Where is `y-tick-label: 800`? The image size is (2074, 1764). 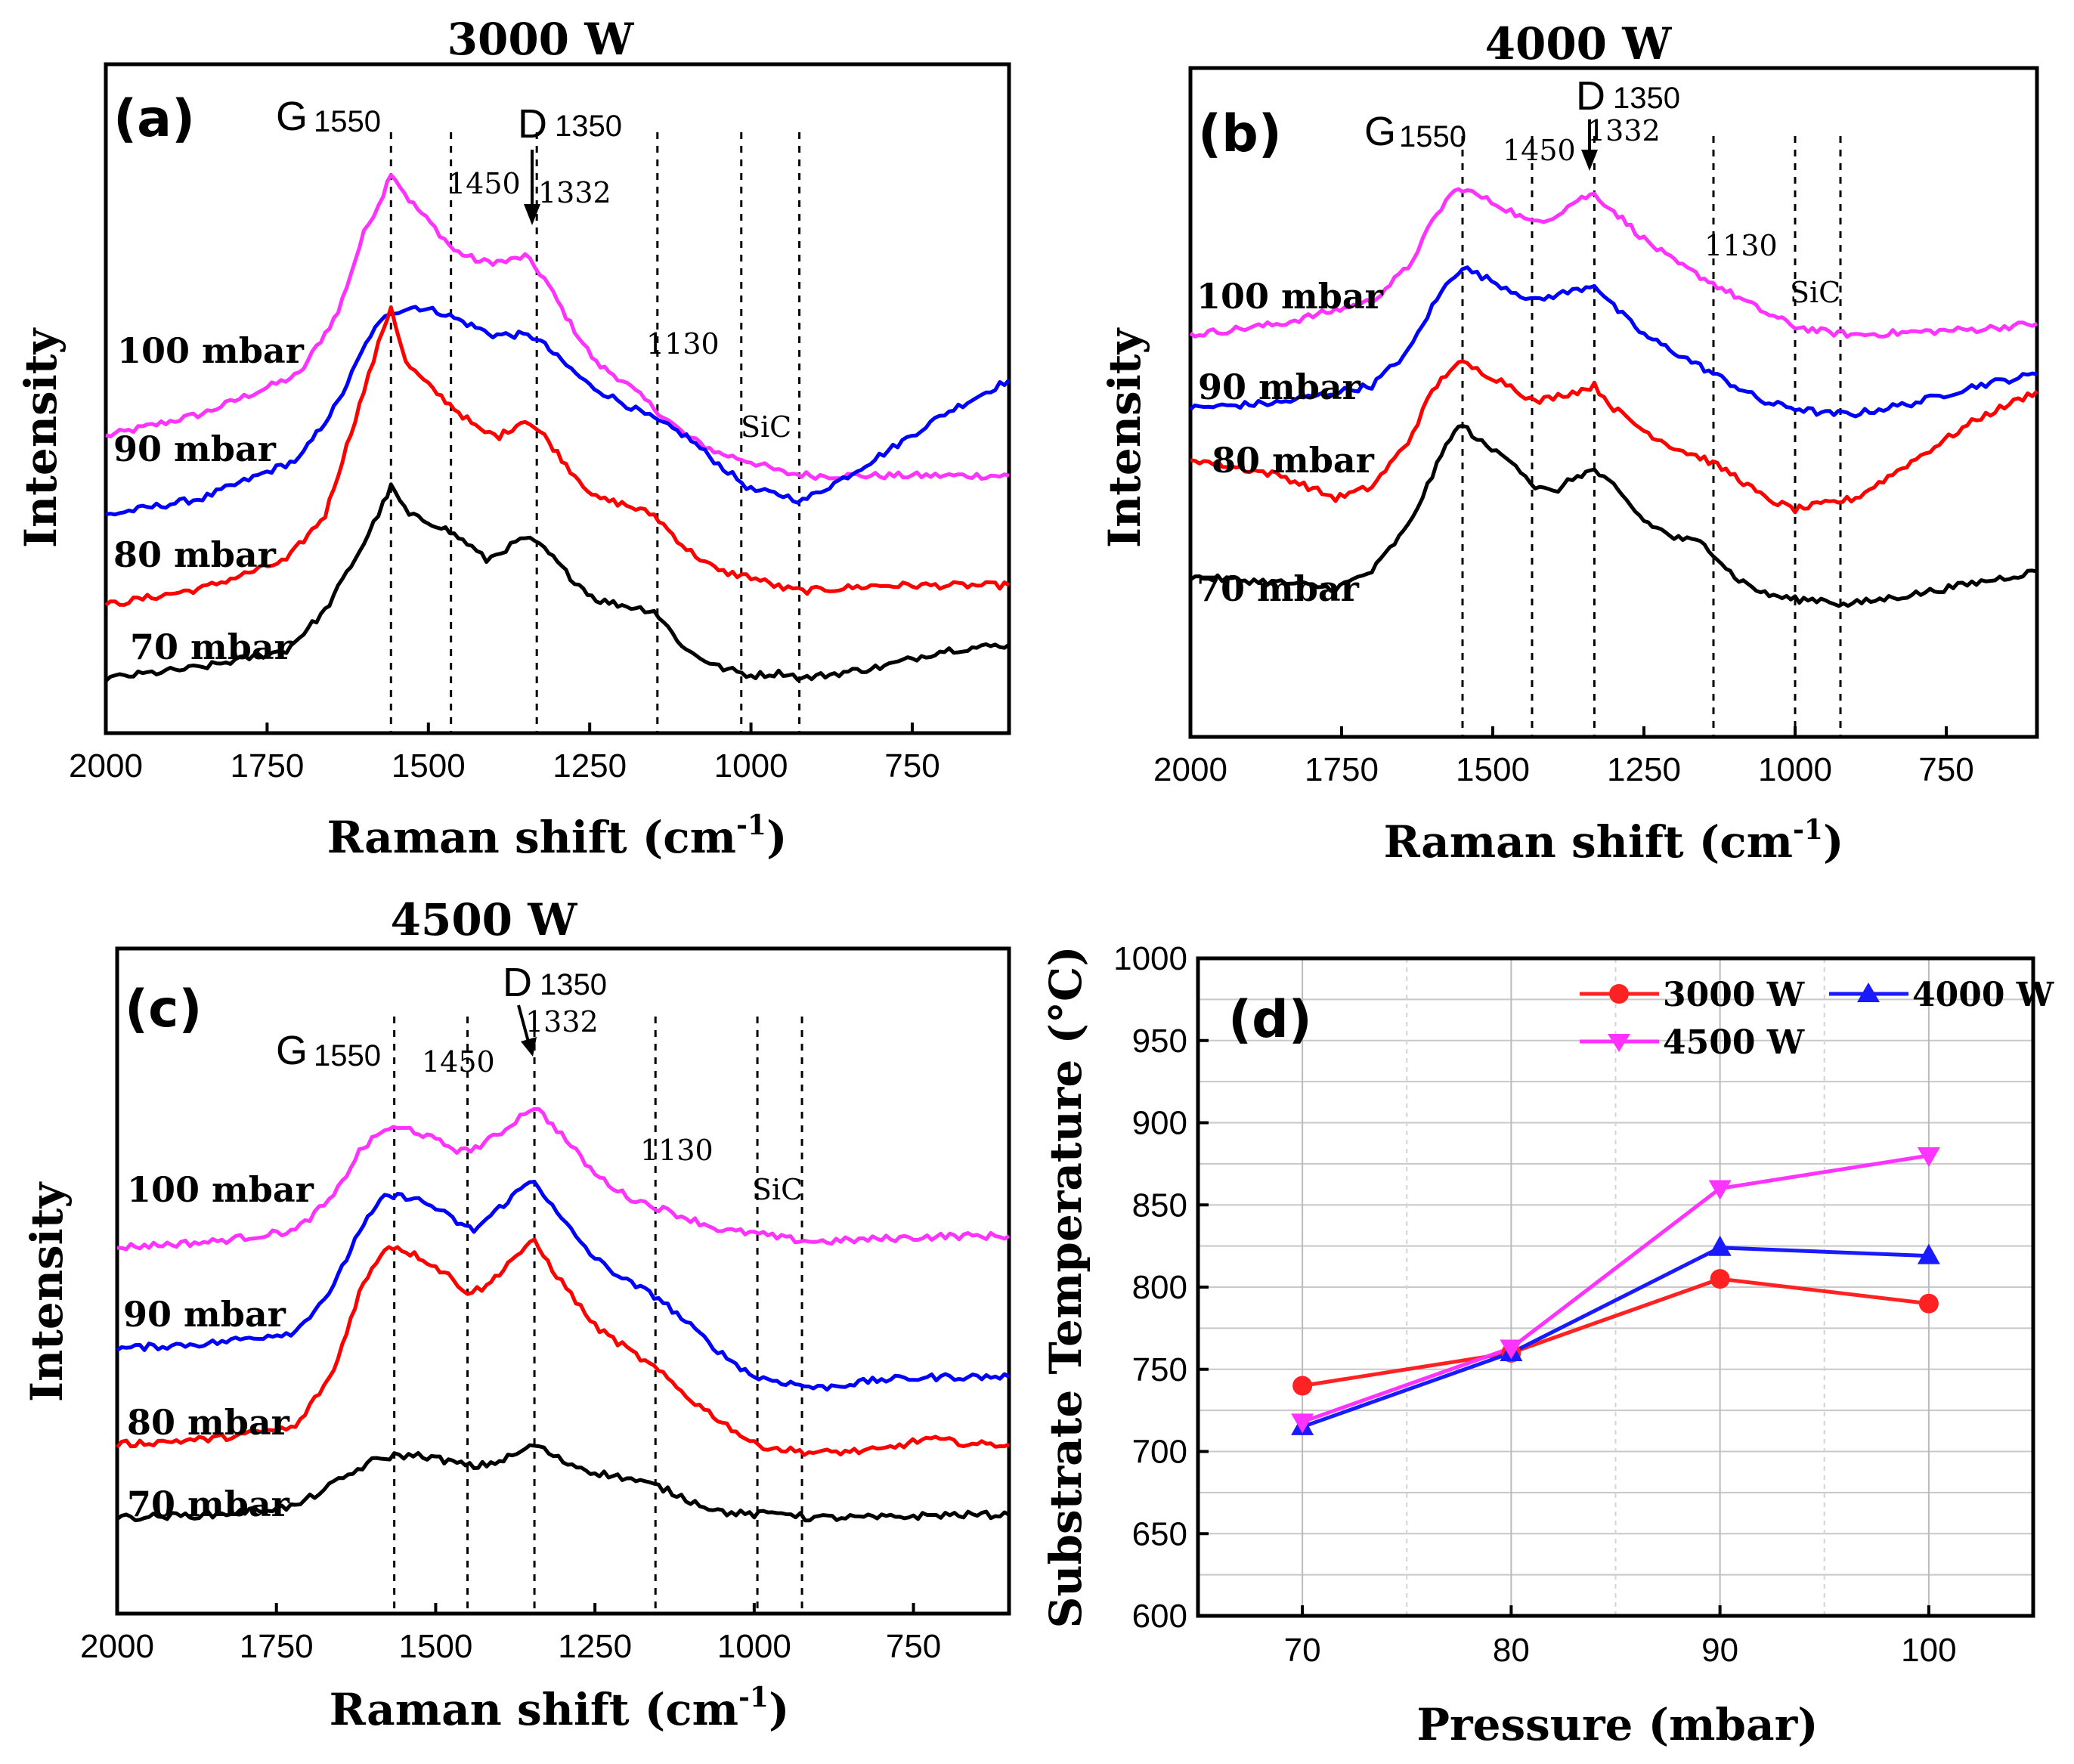
y-tick-label: 800 is located at coordinates (1159, 1287).